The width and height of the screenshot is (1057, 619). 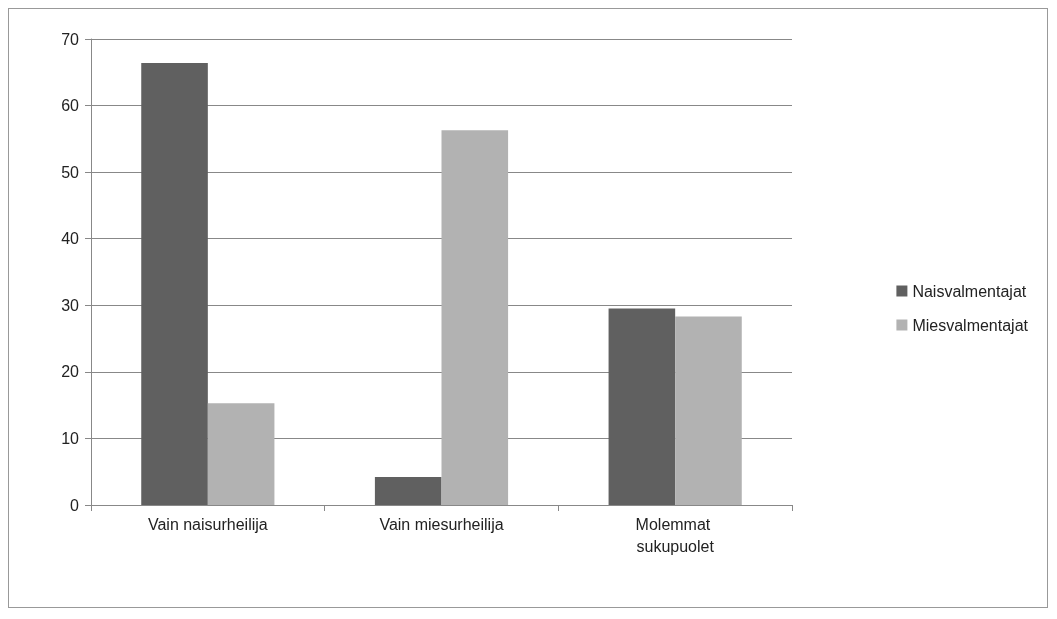 What do you see at coordinates (969, 291) in the screenshot?
I see `legend-label: Naisvalmentajat` at bounding box center [969, 291].